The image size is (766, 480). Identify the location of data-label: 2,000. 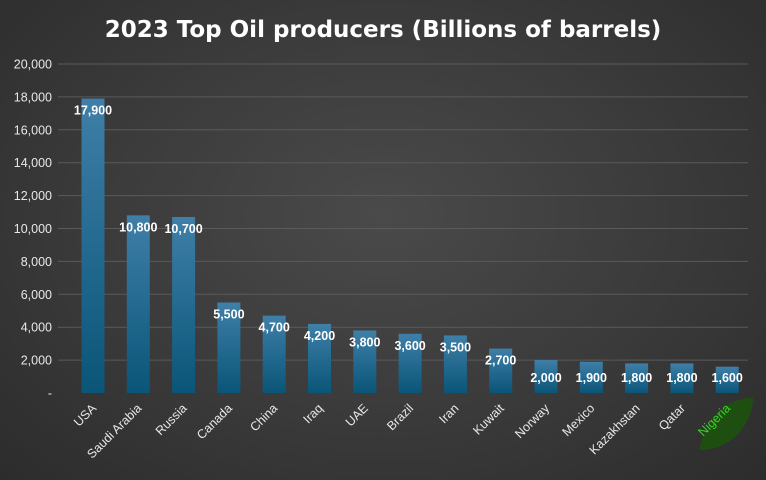
(545, 378).